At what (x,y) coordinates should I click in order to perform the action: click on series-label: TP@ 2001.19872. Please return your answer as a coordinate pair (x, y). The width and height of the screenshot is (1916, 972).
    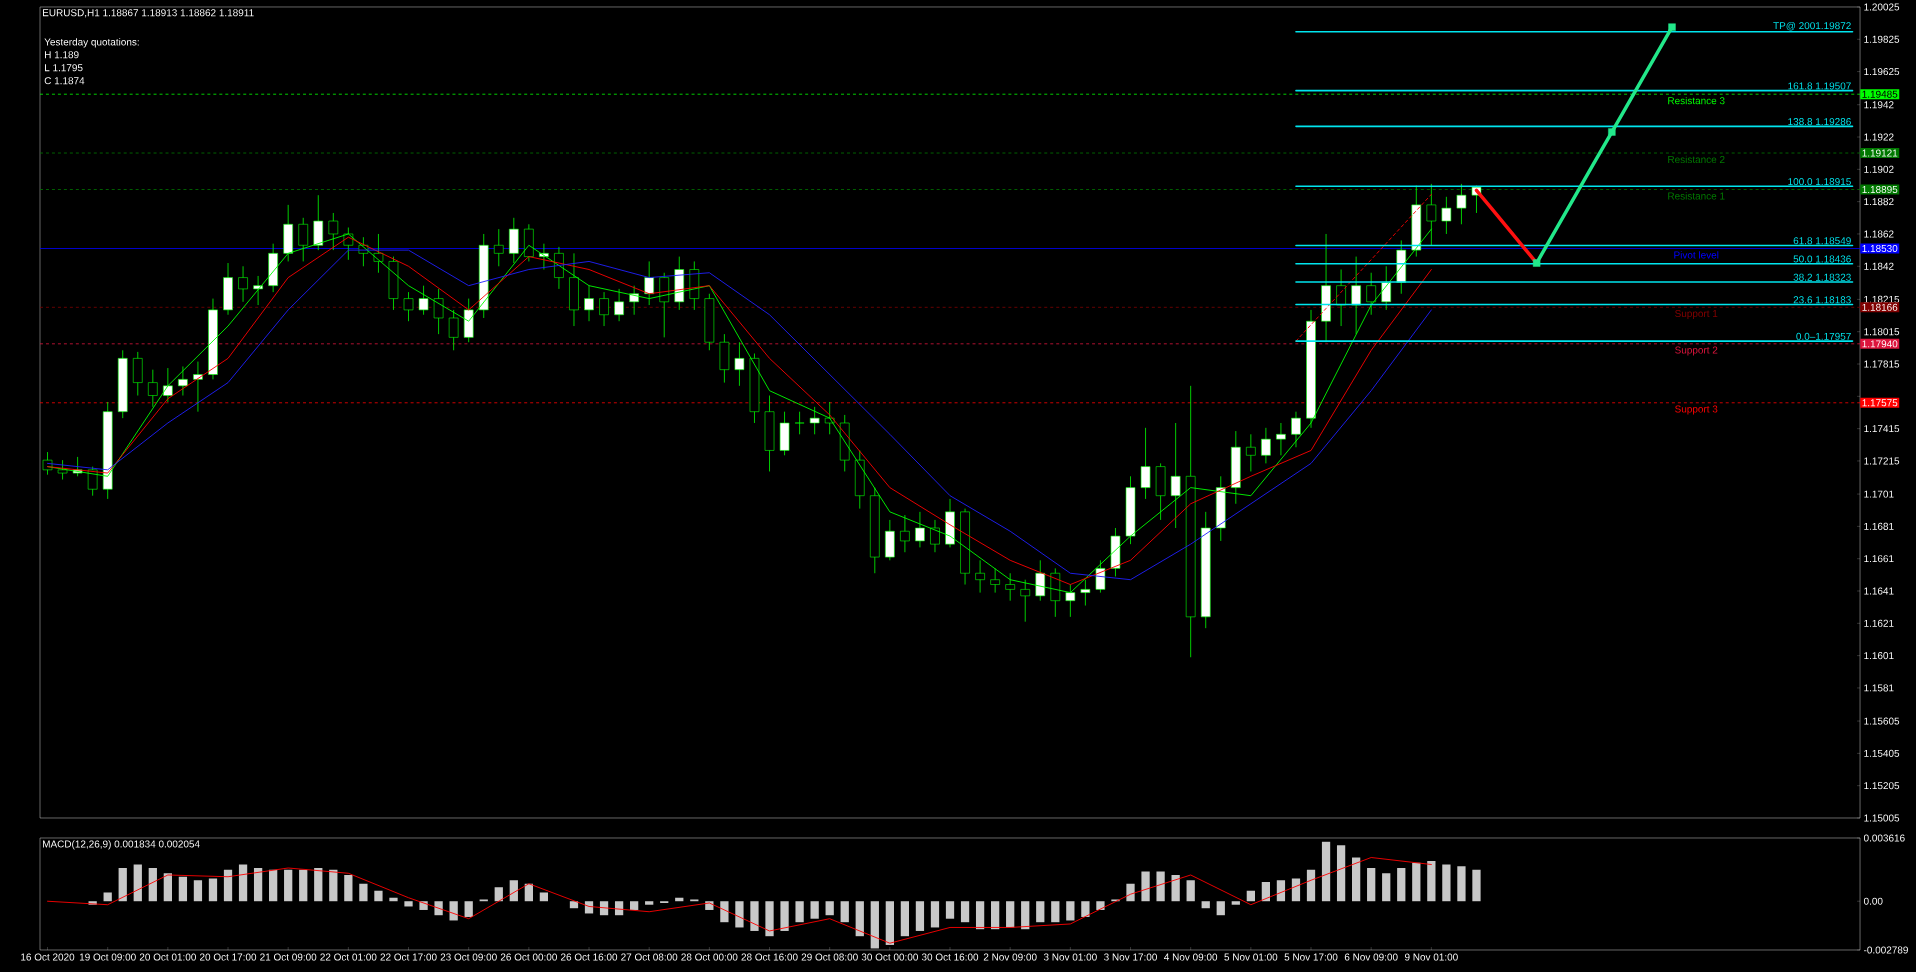
    Looking at the image, I should click on (1812, 26).